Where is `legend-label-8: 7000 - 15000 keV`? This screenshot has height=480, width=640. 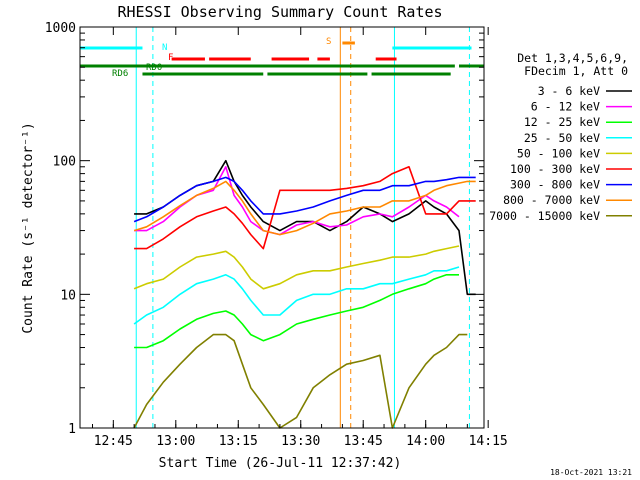
legend-label-8: 7000 - 15000 keV is located at coordinates (544, 216).